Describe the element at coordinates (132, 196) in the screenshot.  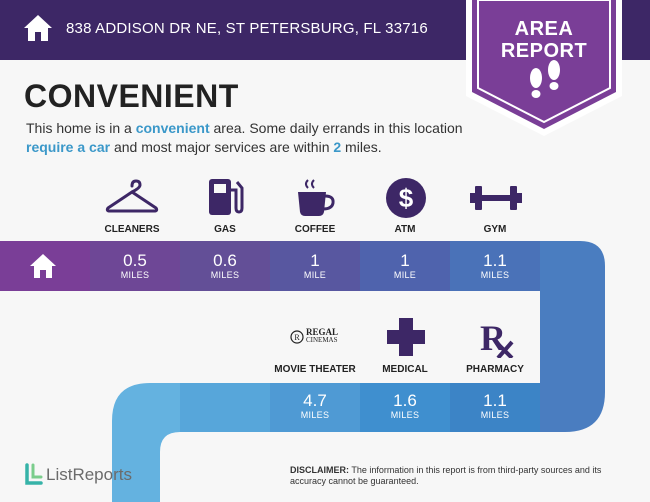
I see `hanger-icon` at that location.